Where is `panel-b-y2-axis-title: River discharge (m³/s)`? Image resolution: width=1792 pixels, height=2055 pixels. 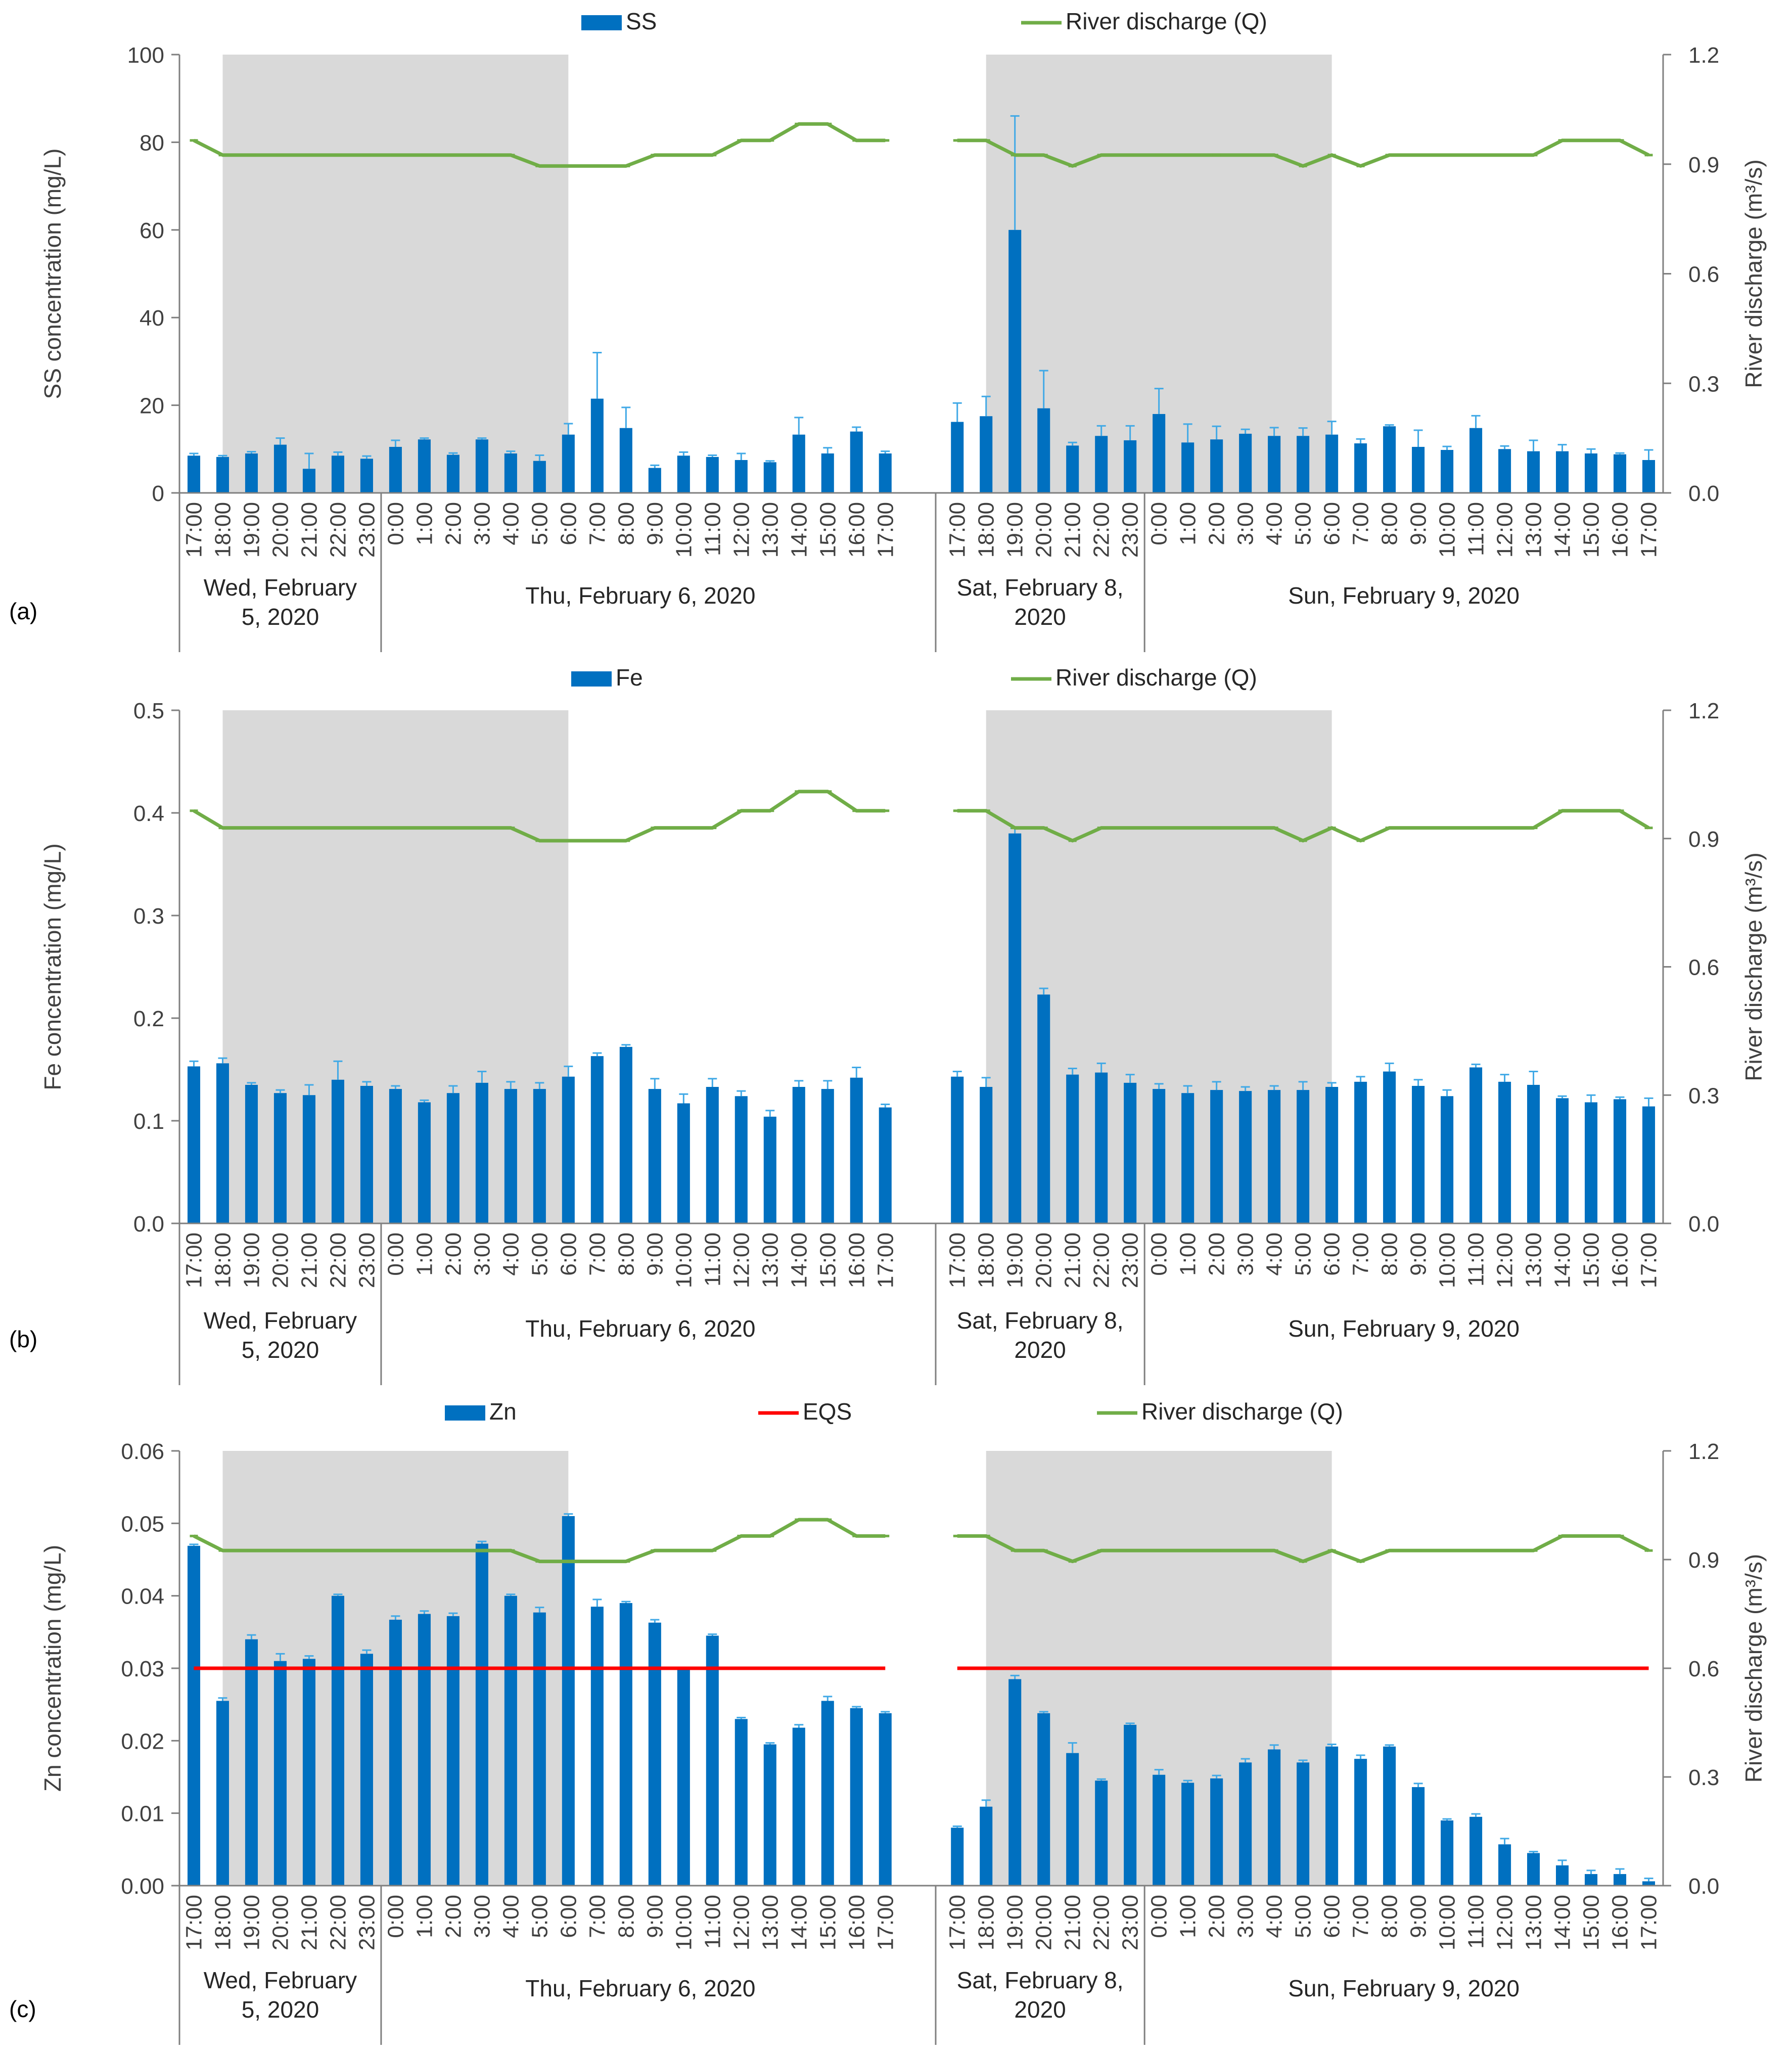 panel-b-y2-axis-title: River discharge (m³/s) is located at coordinates (1753, 967).